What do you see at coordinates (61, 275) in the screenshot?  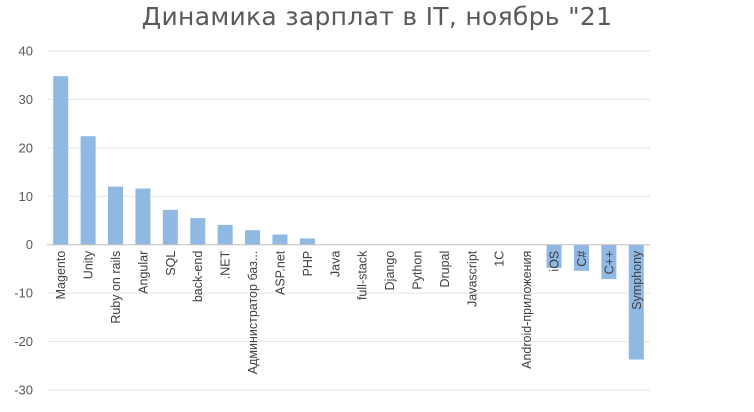 I see `category-label: Magento` at bounding box center [61, 275].